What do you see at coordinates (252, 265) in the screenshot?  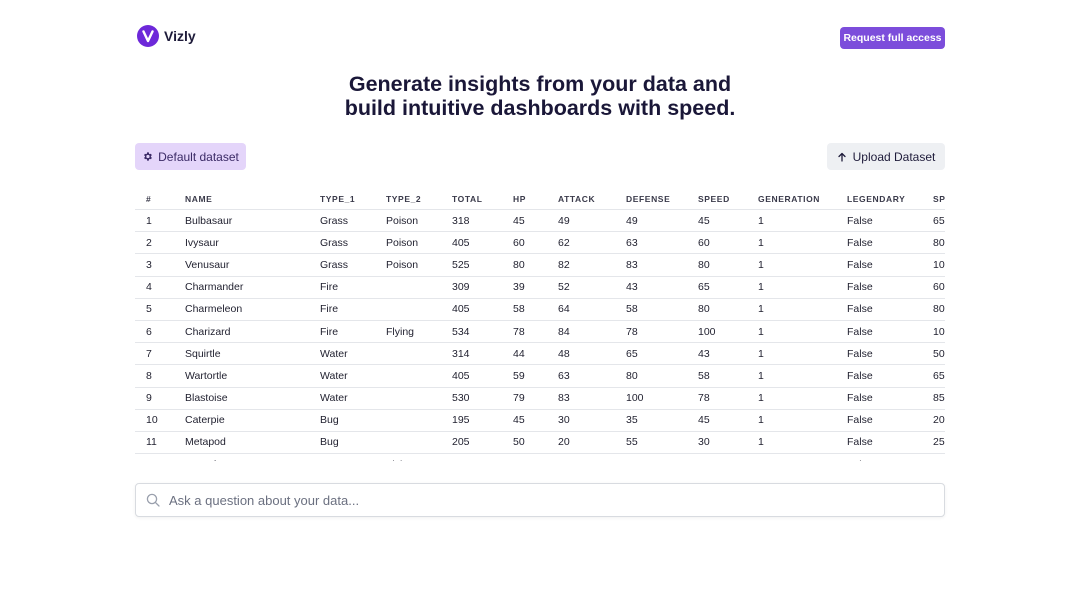 I see `table-cell: Venusaur` at bounding box center [252, 265].